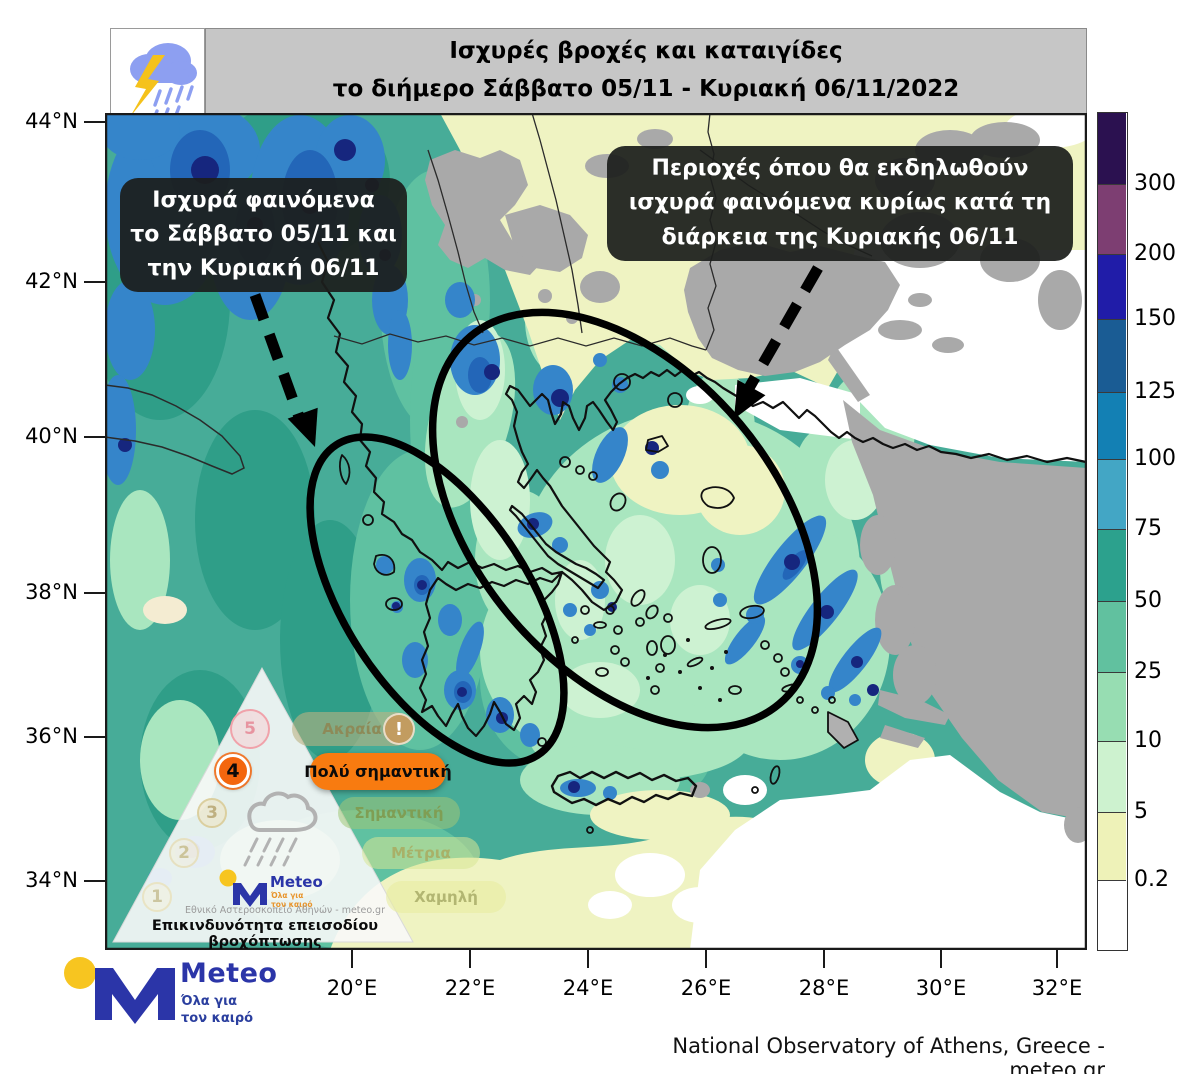  What do you see at coordinates (51, 736) in the screenshot?
I see `y-axis-label: 36°N` at bounding box center [51, 736].